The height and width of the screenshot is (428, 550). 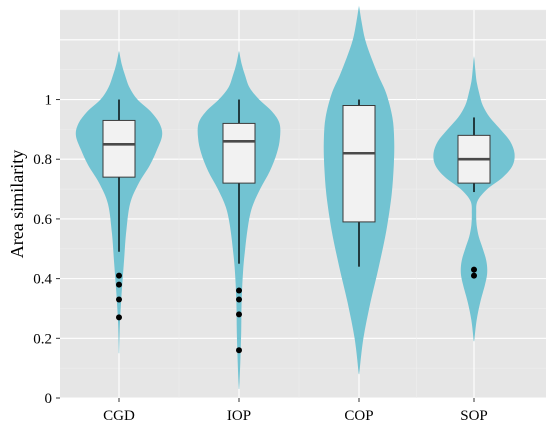 What do you see at coordinates (295, 411) in the screenshot?
I see `x-axis-ticks: CGD IOP COP SOP` at bounding box center [295, 411].